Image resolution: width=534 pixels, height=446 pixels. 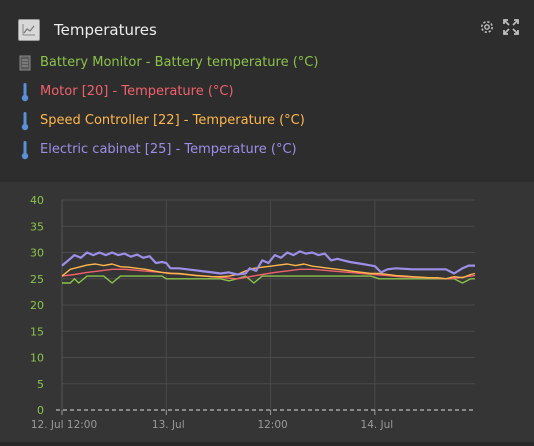 I want to click on x-tick-label: 12:00, so click(x=272, y=425).